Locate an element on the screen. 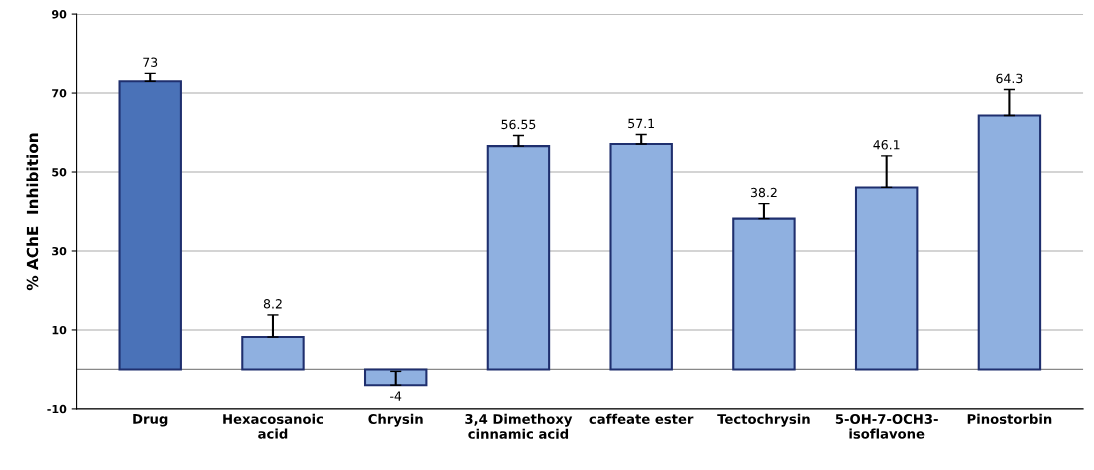 The height and width of the screenshot is (470, 1094). x-tick-label: caffeate ester is located at coordinates (641, 418).